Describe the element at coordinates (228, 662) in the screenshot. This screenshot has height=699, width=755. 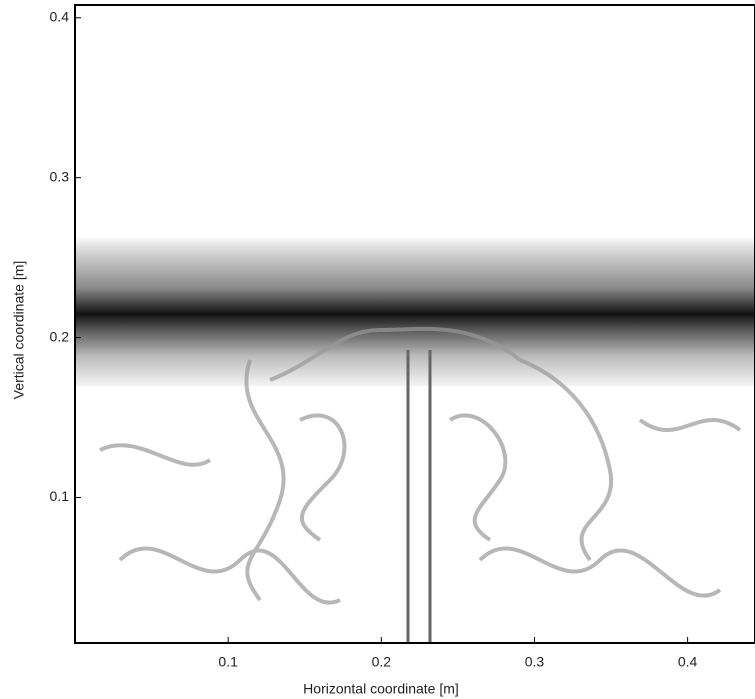
I see `x-tick-label: 0.1` at that location.